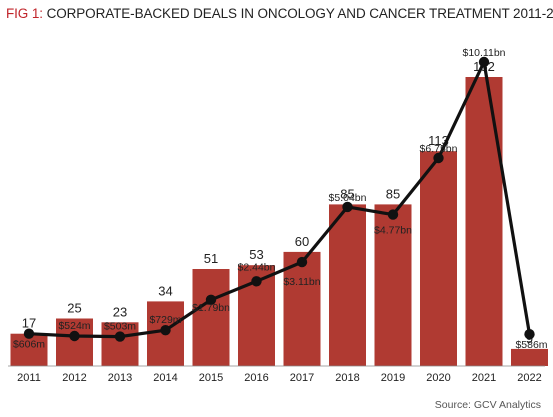 The width and height of the screenshot is (553, 417). Describe the element at coordinates (74, 378) in the screenshot. I see `x-tick-label: 2012` at that location.